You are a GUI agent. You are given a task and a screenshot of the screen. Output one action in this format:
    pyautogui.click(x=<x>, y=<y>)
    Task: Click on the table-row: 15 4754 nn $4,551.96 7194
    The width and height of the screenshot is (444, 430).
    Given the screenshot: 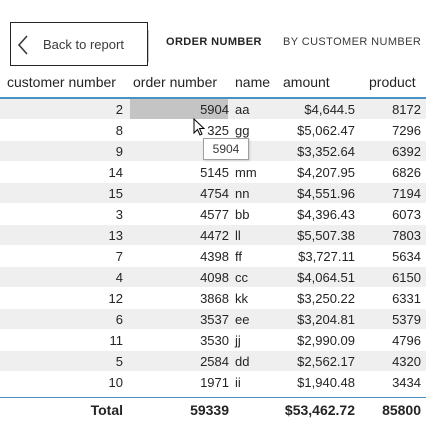 What is the action you would take?
    pyautogui.click(x=213, y=193)
    